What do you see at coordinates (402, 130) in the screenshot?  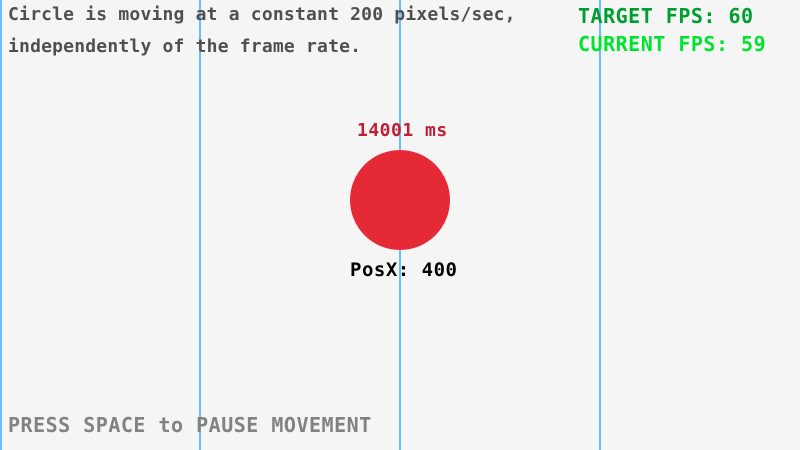 I see `elapsed-time-label: 14001 ms` at bounding box center [402, 130].